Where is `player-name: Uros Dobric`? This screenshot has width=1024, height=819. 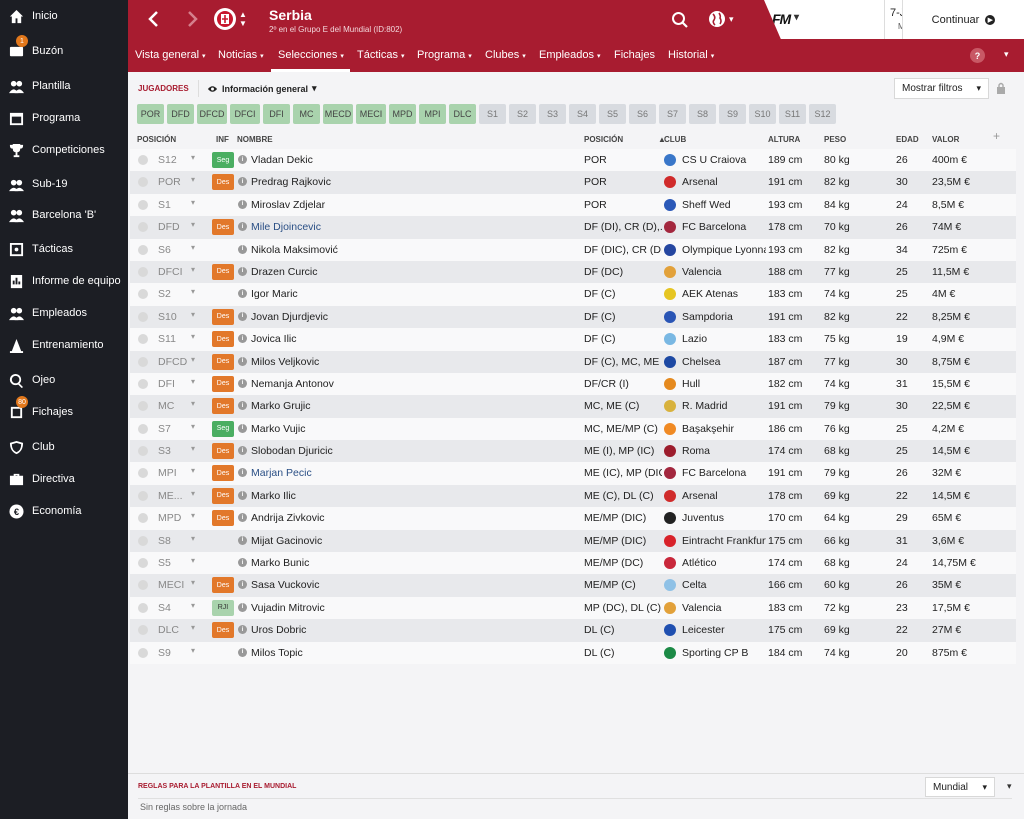 player-name: Uros Dobric is located at coordinates (279, 630).